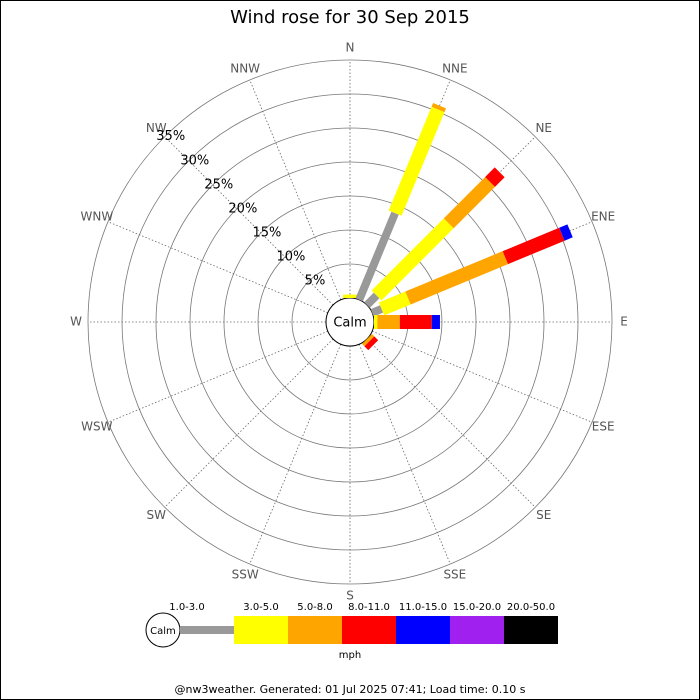 Image resolution: width=700 pixels, height=700 pixels. I want to click on ring-label: 10%, so click(290, 256).